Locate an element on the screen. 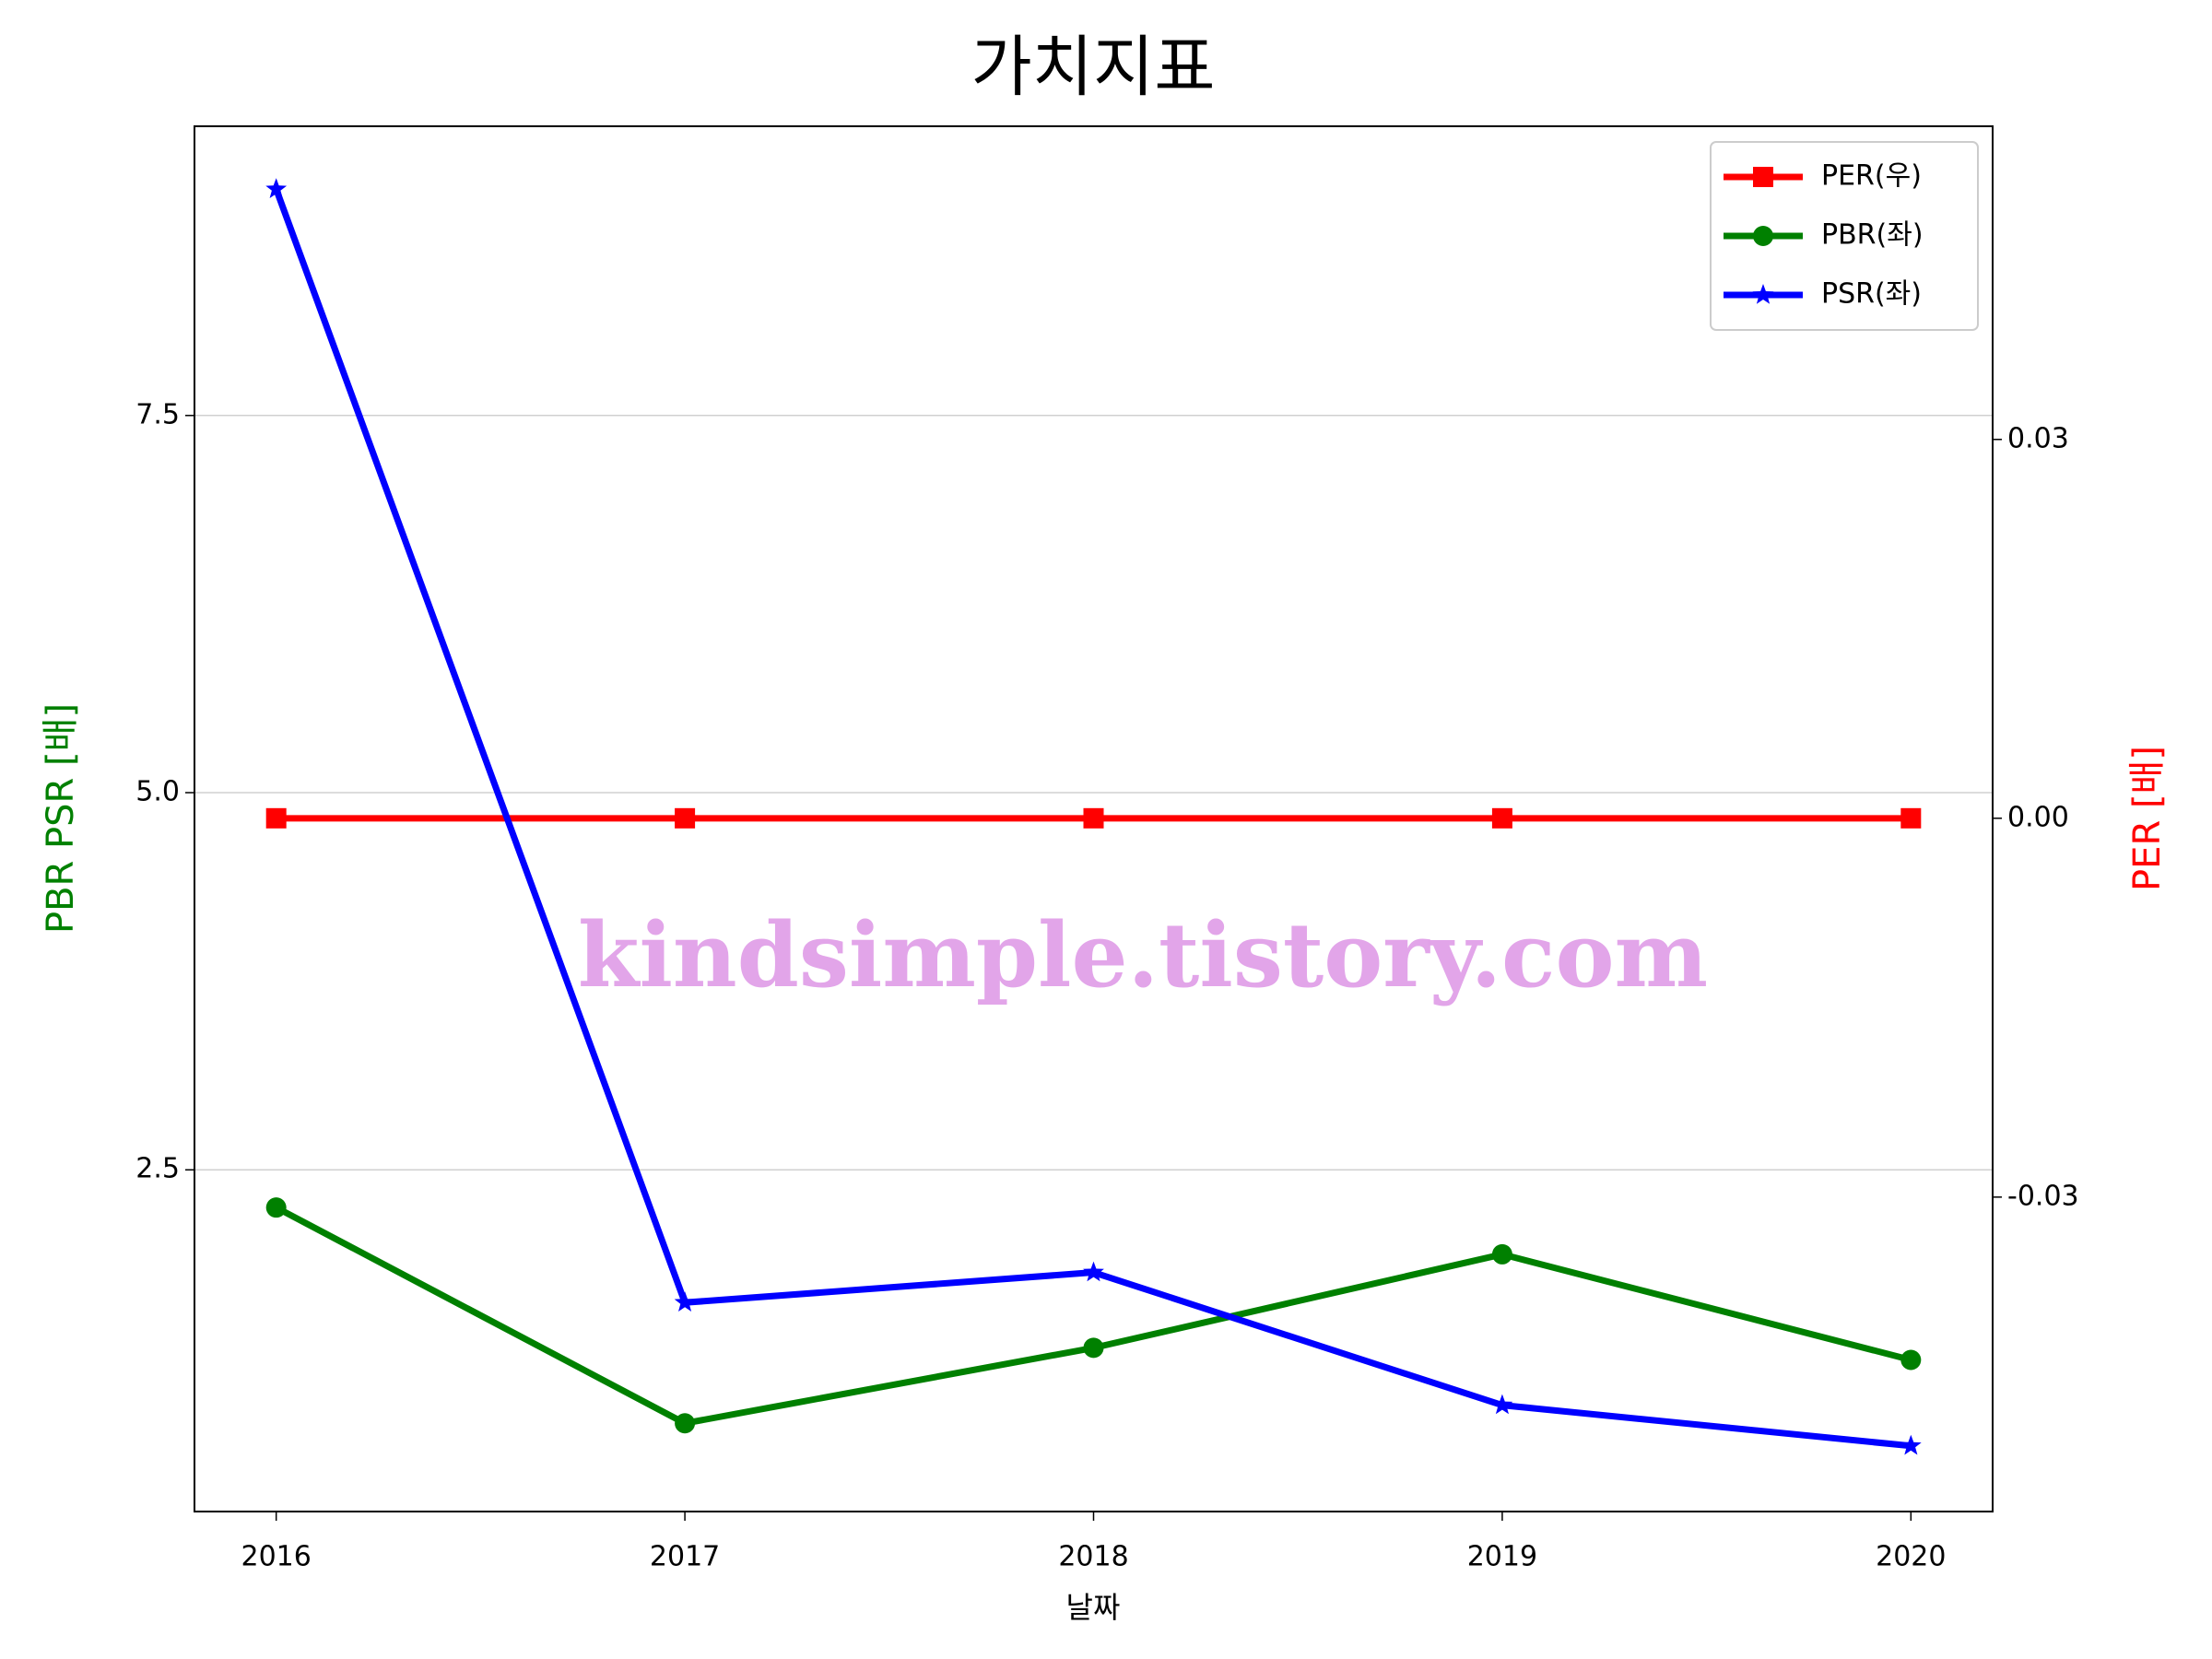 This screenshot has width=2212, height=1659. legend-box is located at coordinates (1844, 236).